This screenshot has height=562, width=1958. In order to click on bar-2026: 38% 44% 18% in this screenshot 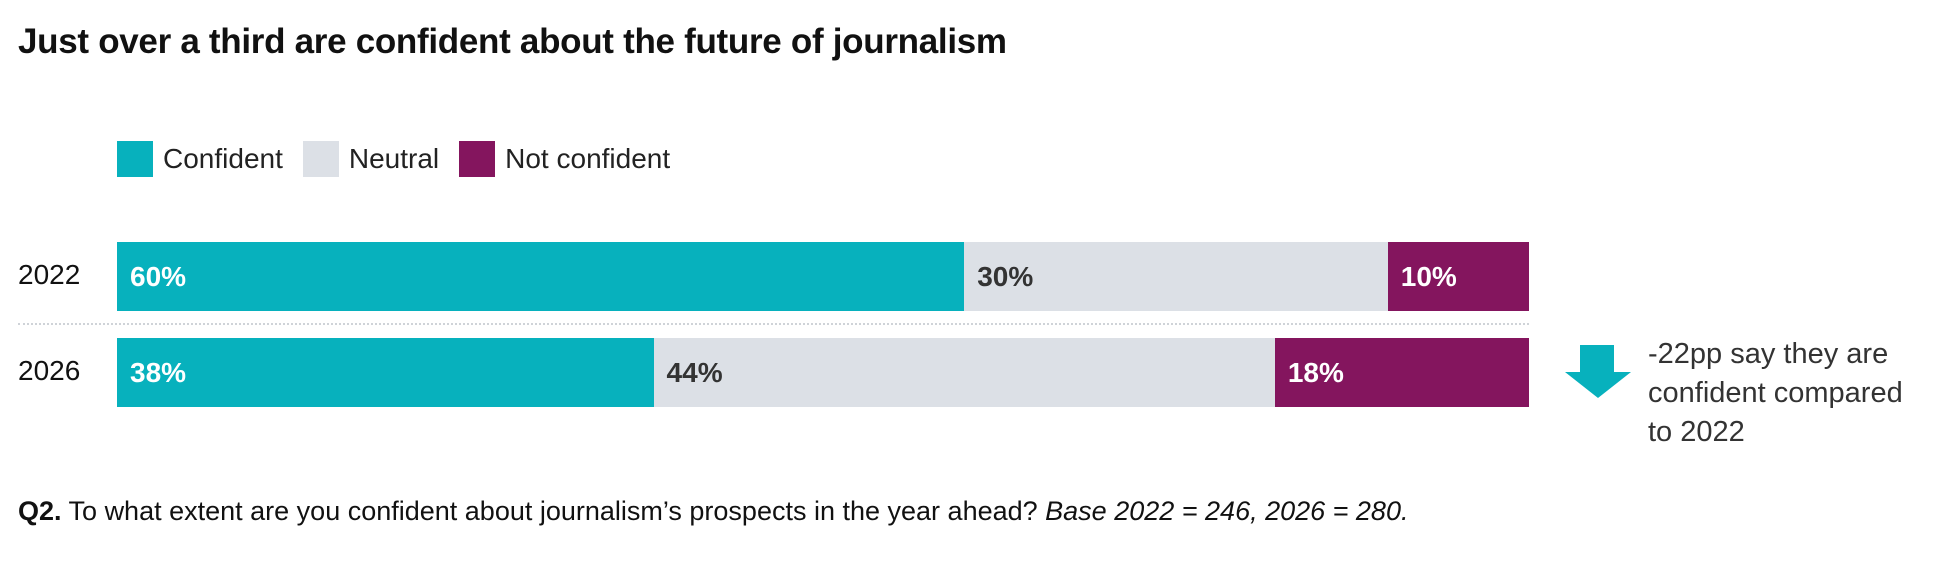, I will do `click(823, 372)`.